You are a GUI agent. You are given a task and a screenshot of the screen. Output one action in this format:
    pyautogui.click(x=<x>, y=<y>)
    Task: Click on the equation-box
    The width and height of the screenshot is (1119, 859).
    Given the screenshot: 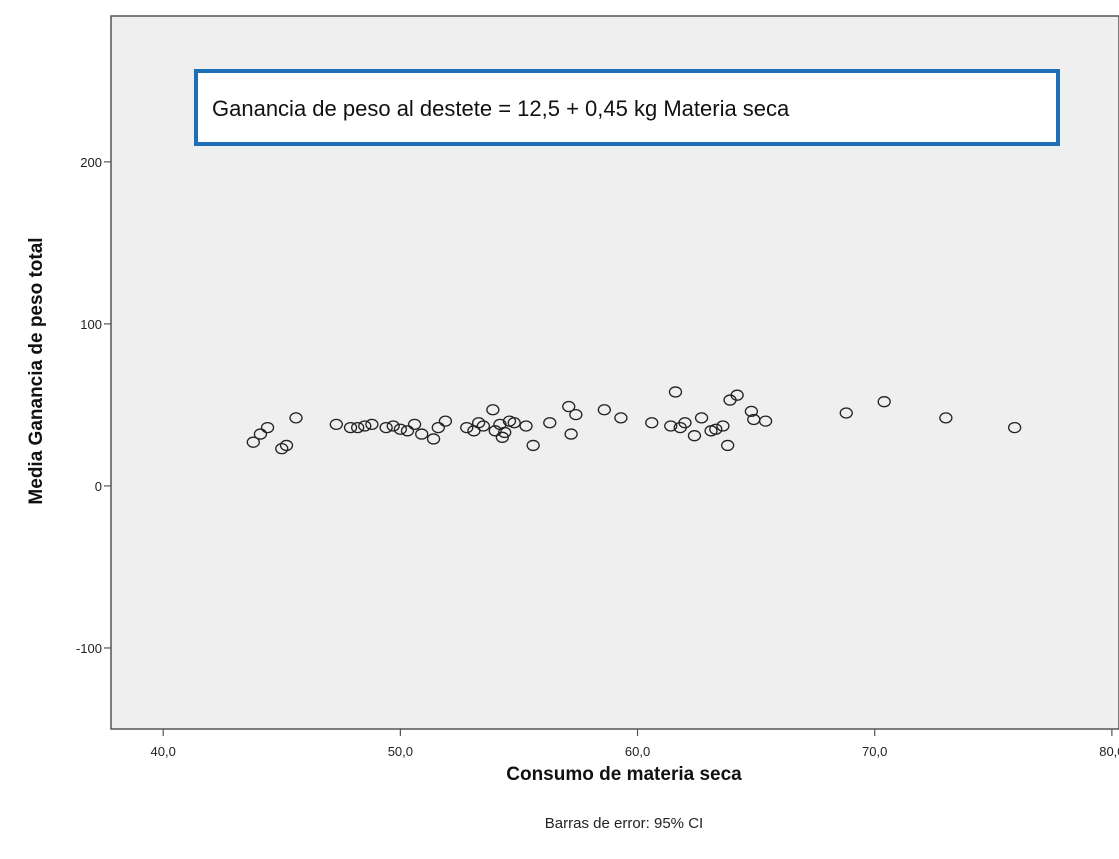 What is the action you would take?
    pyautogui.click(x=627, y=107)
    